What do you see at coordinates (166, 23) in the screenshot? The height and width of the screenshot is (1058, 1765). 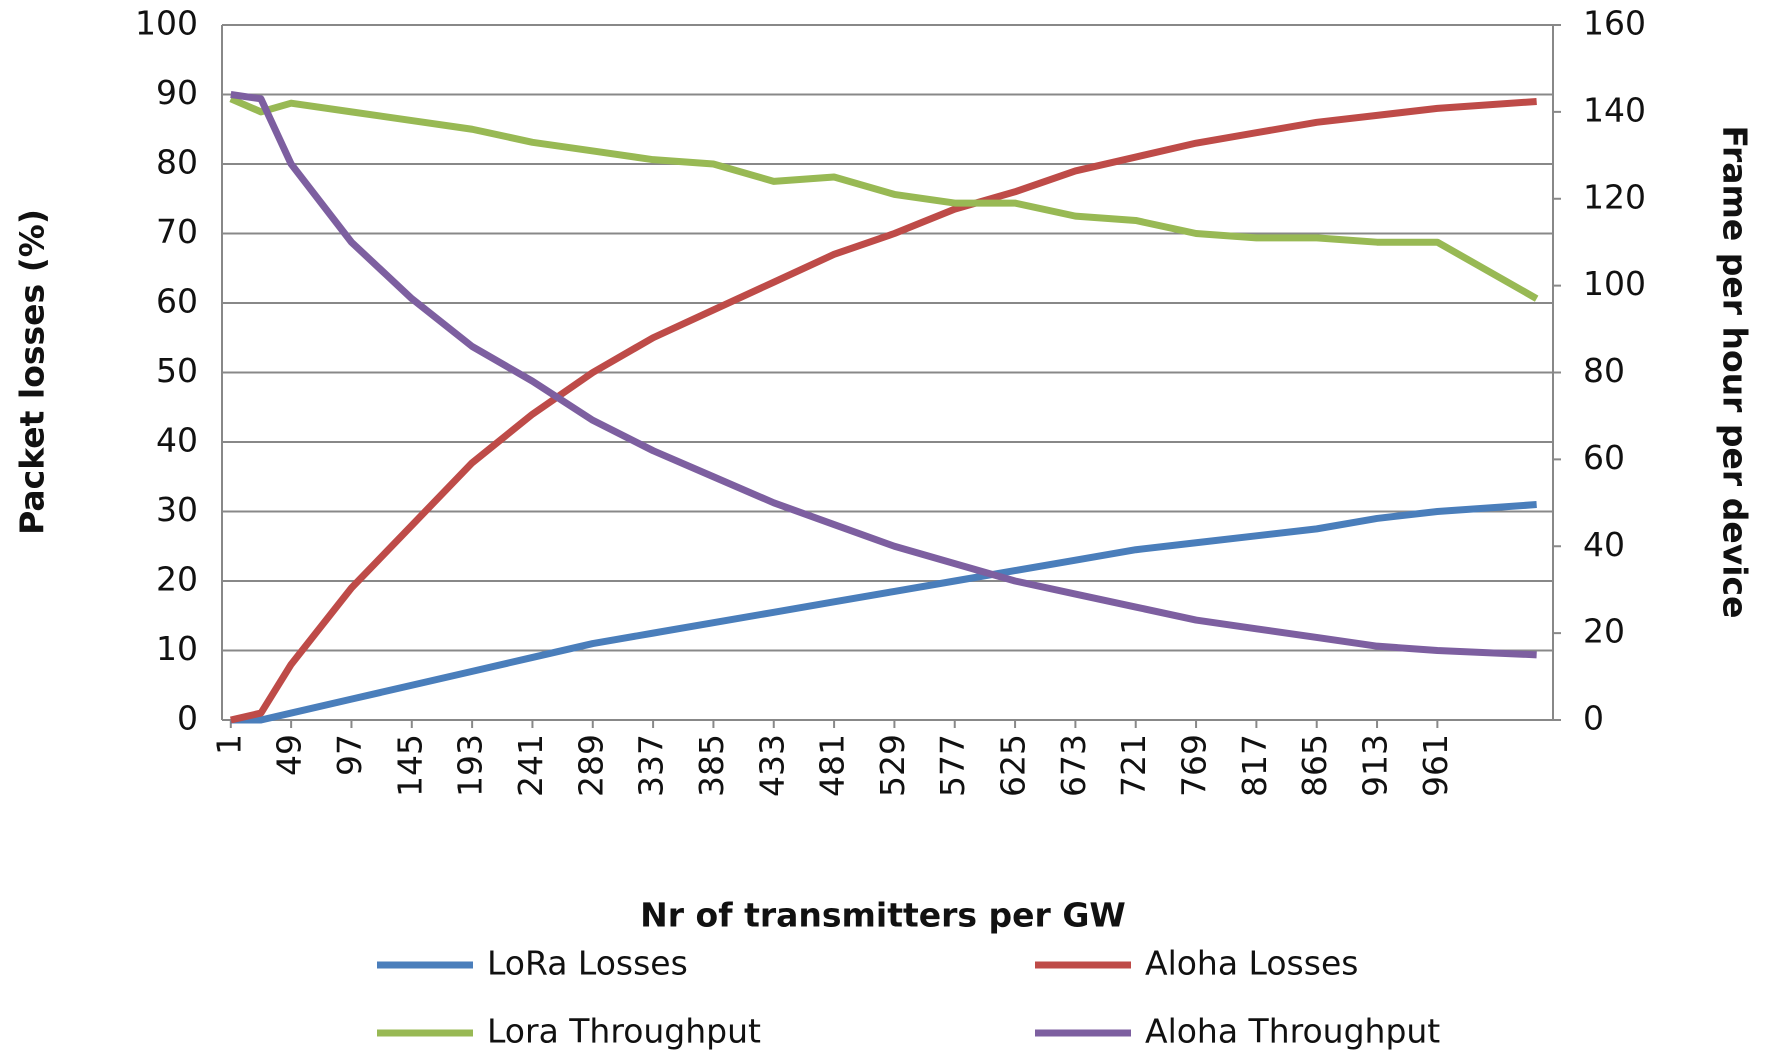 I see `y-tick-label: 100` at bounding box center [166, 23].